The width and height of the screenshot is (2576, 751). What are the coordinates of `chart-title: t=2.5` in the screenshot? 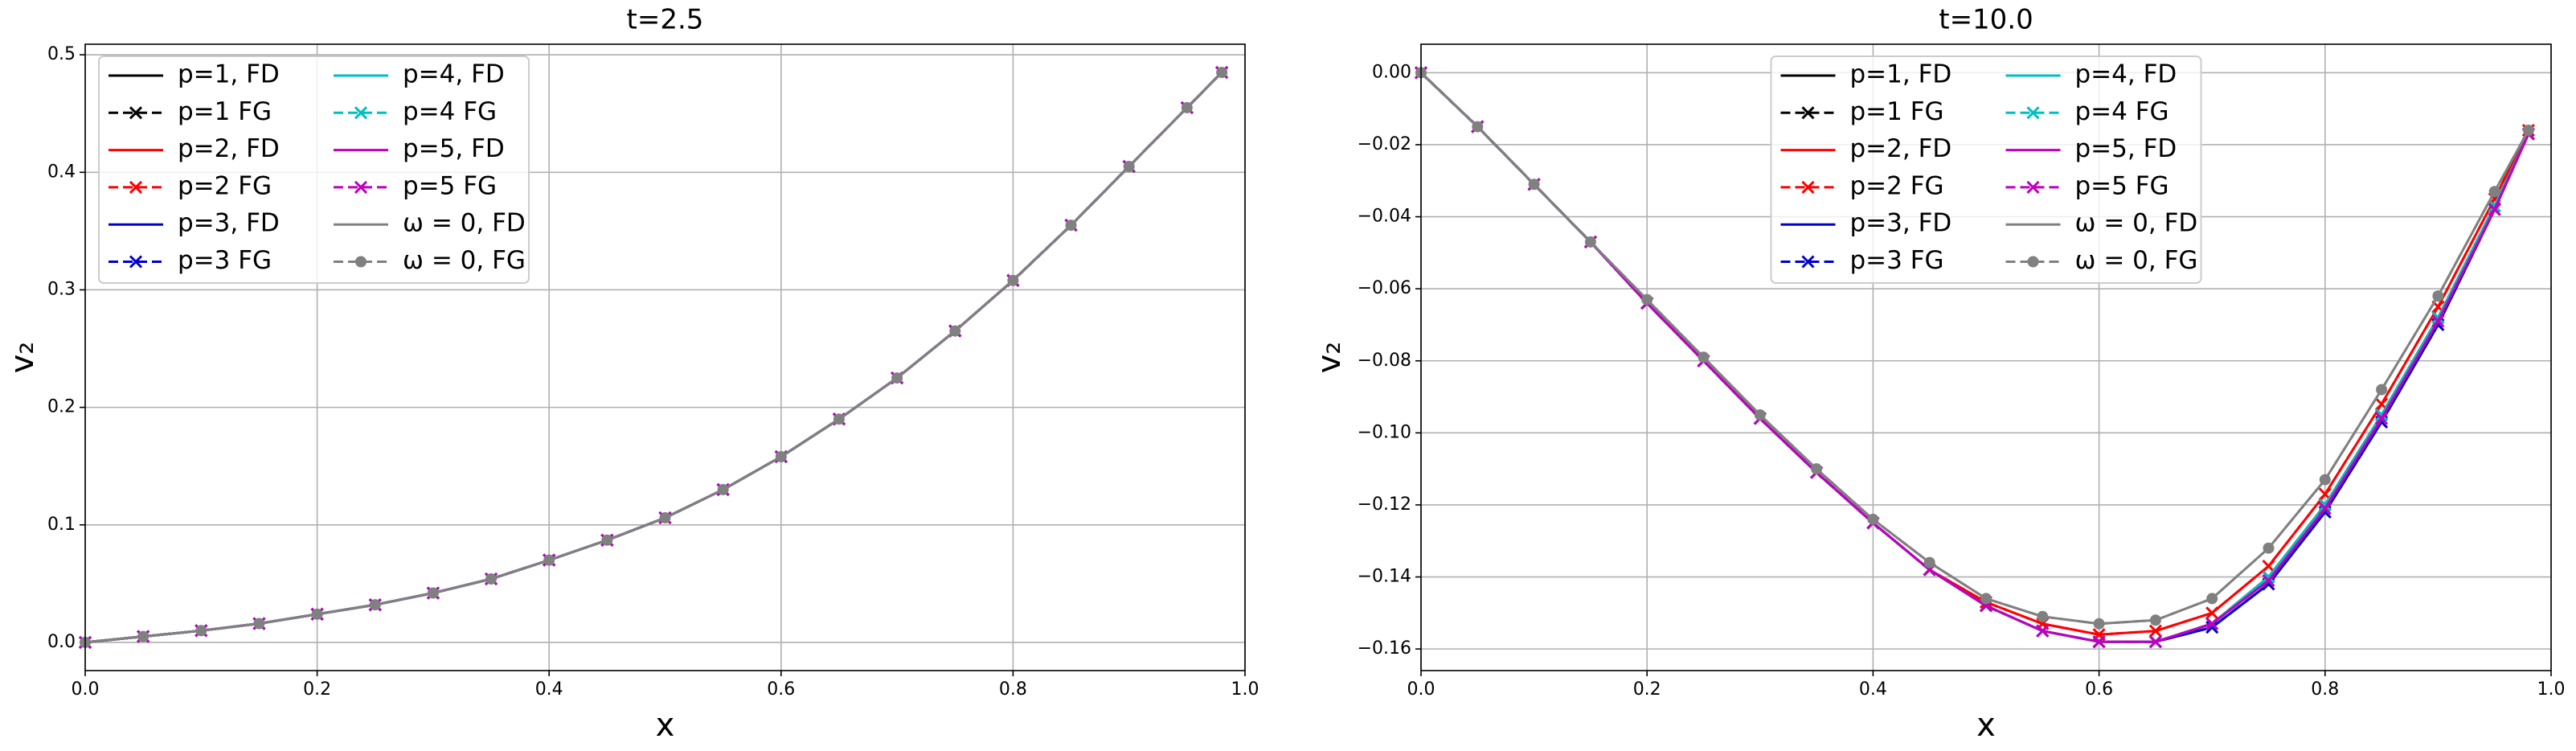 It's located at (665, 20).